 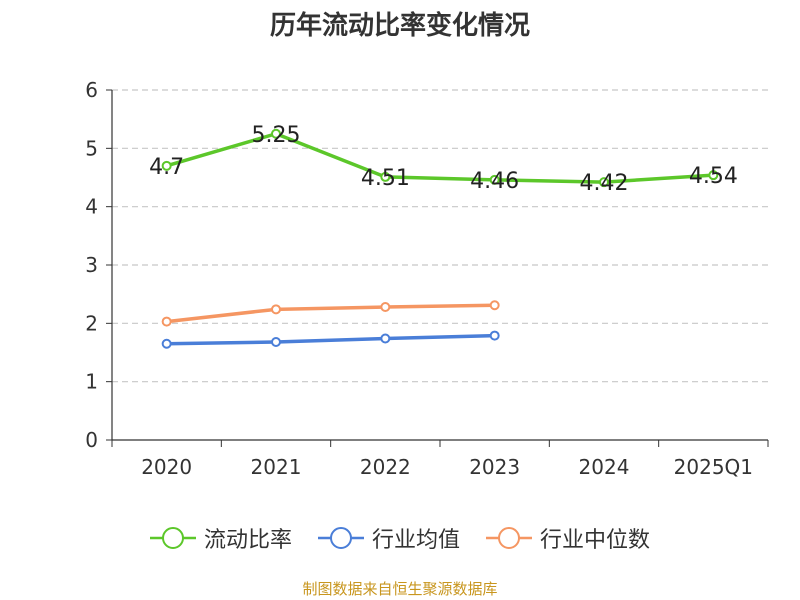 I want to click on chart-title: 历年流动比率变化情况, so click(x=399, y=26).